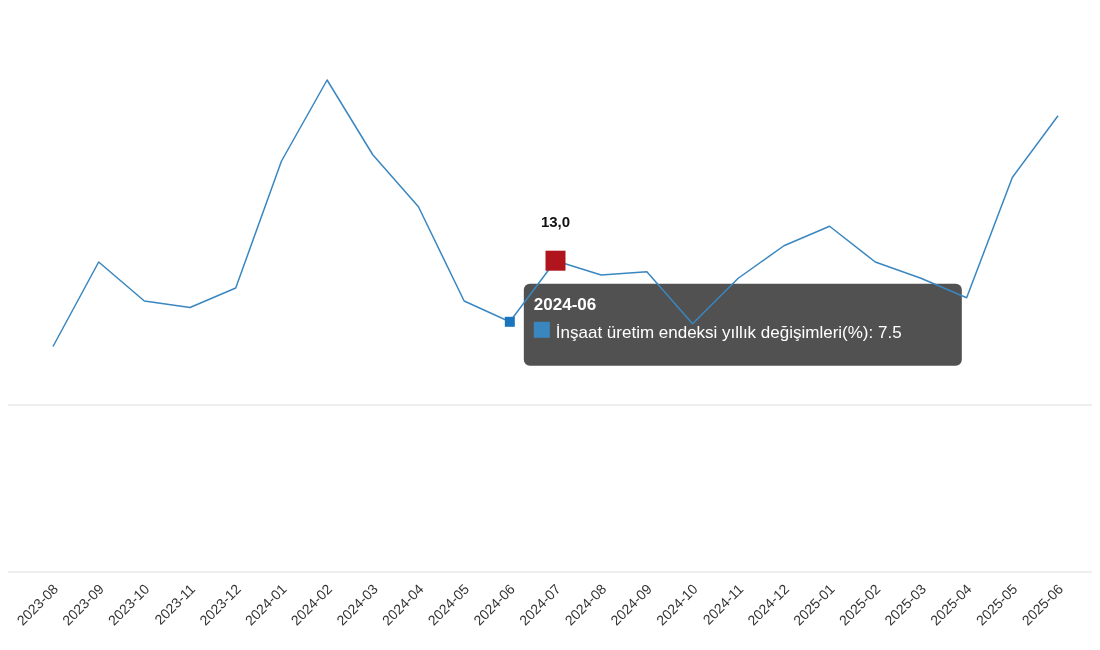 Image resolution: width=1100 pixels, height=650 pixels. I want to click on annotation: 2024-06, so click(565, 304).